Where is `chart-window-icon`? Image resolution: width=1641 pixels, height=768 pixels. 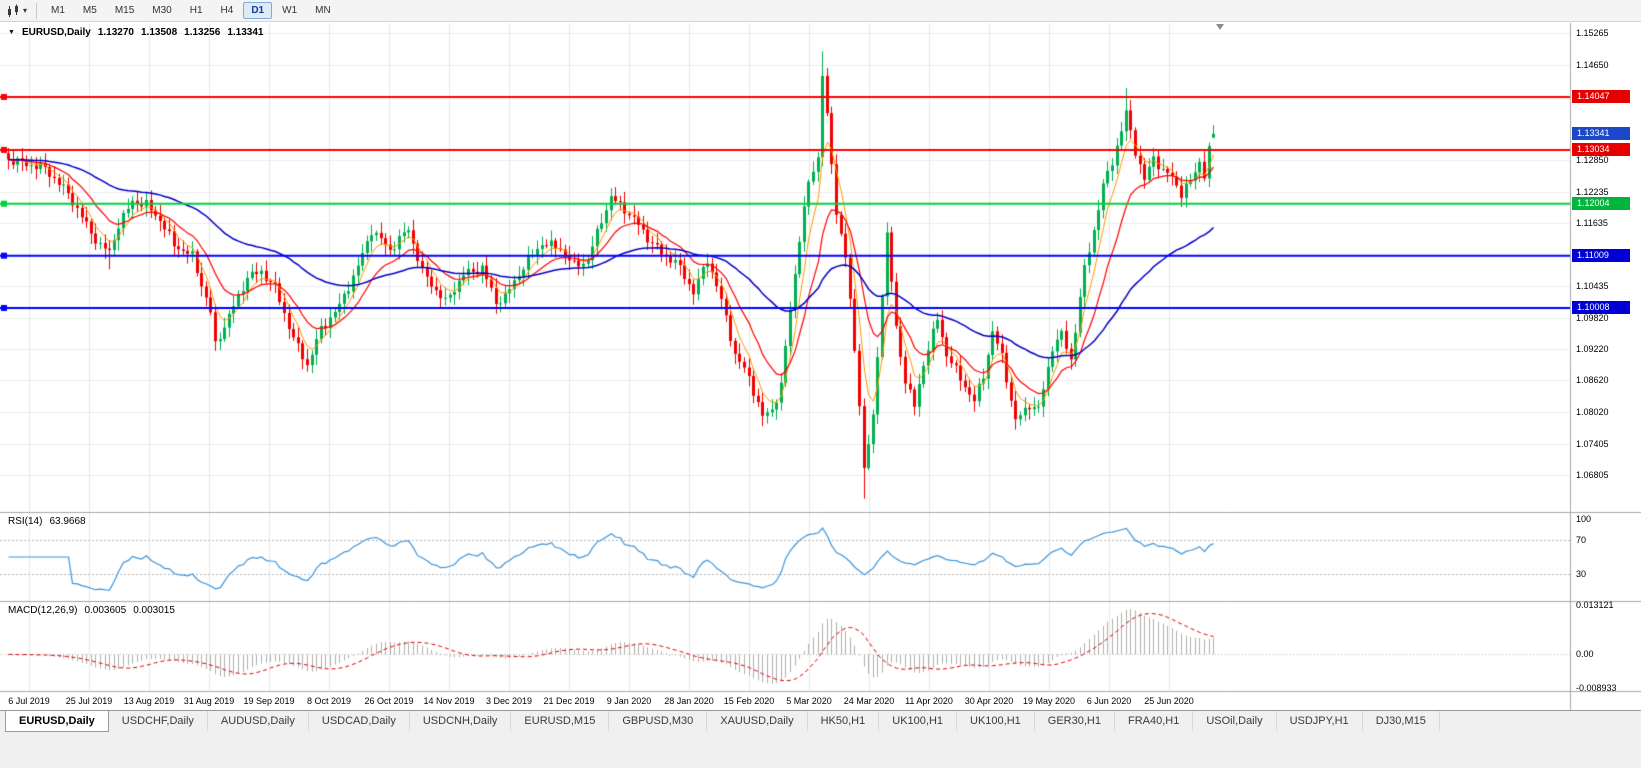
chart-window-icon is located at coordinates (13, 11).